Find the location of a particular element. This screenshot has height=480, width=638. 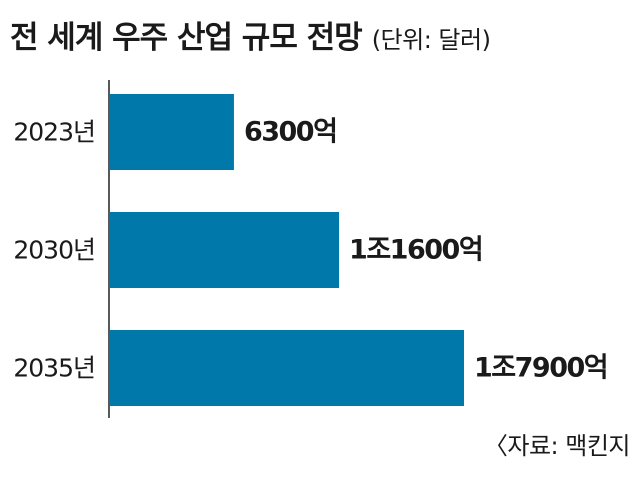

category-label-0: 2023년 is located at coordinates (54, 132).